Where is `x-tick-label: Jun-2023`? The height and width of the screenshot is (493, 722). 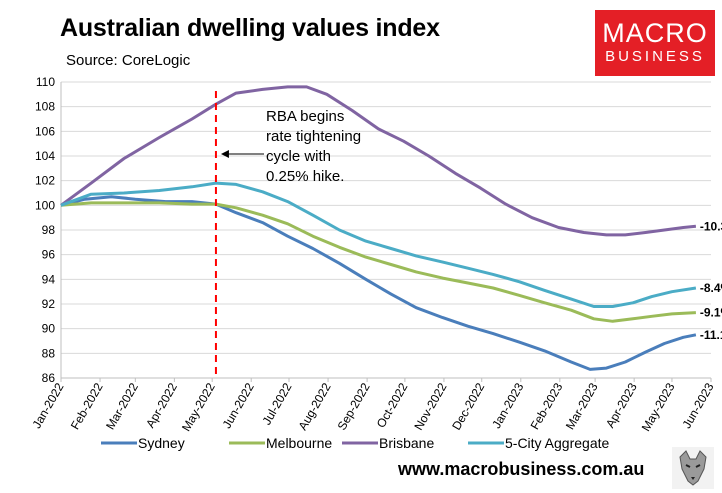
x-tick-label: Jun-2023 is located at coordinates (697, 405).